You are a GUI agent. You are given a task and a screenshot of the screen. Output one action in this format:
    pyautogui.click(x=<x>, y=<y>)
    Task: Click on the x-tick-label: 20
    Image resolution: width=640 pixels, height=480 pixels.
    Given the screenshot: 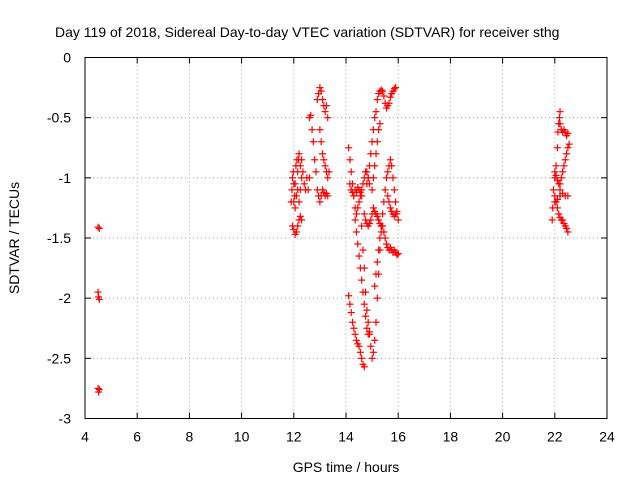 What is the action you would take?
    pyautogui.click(x=503, y=437)
    